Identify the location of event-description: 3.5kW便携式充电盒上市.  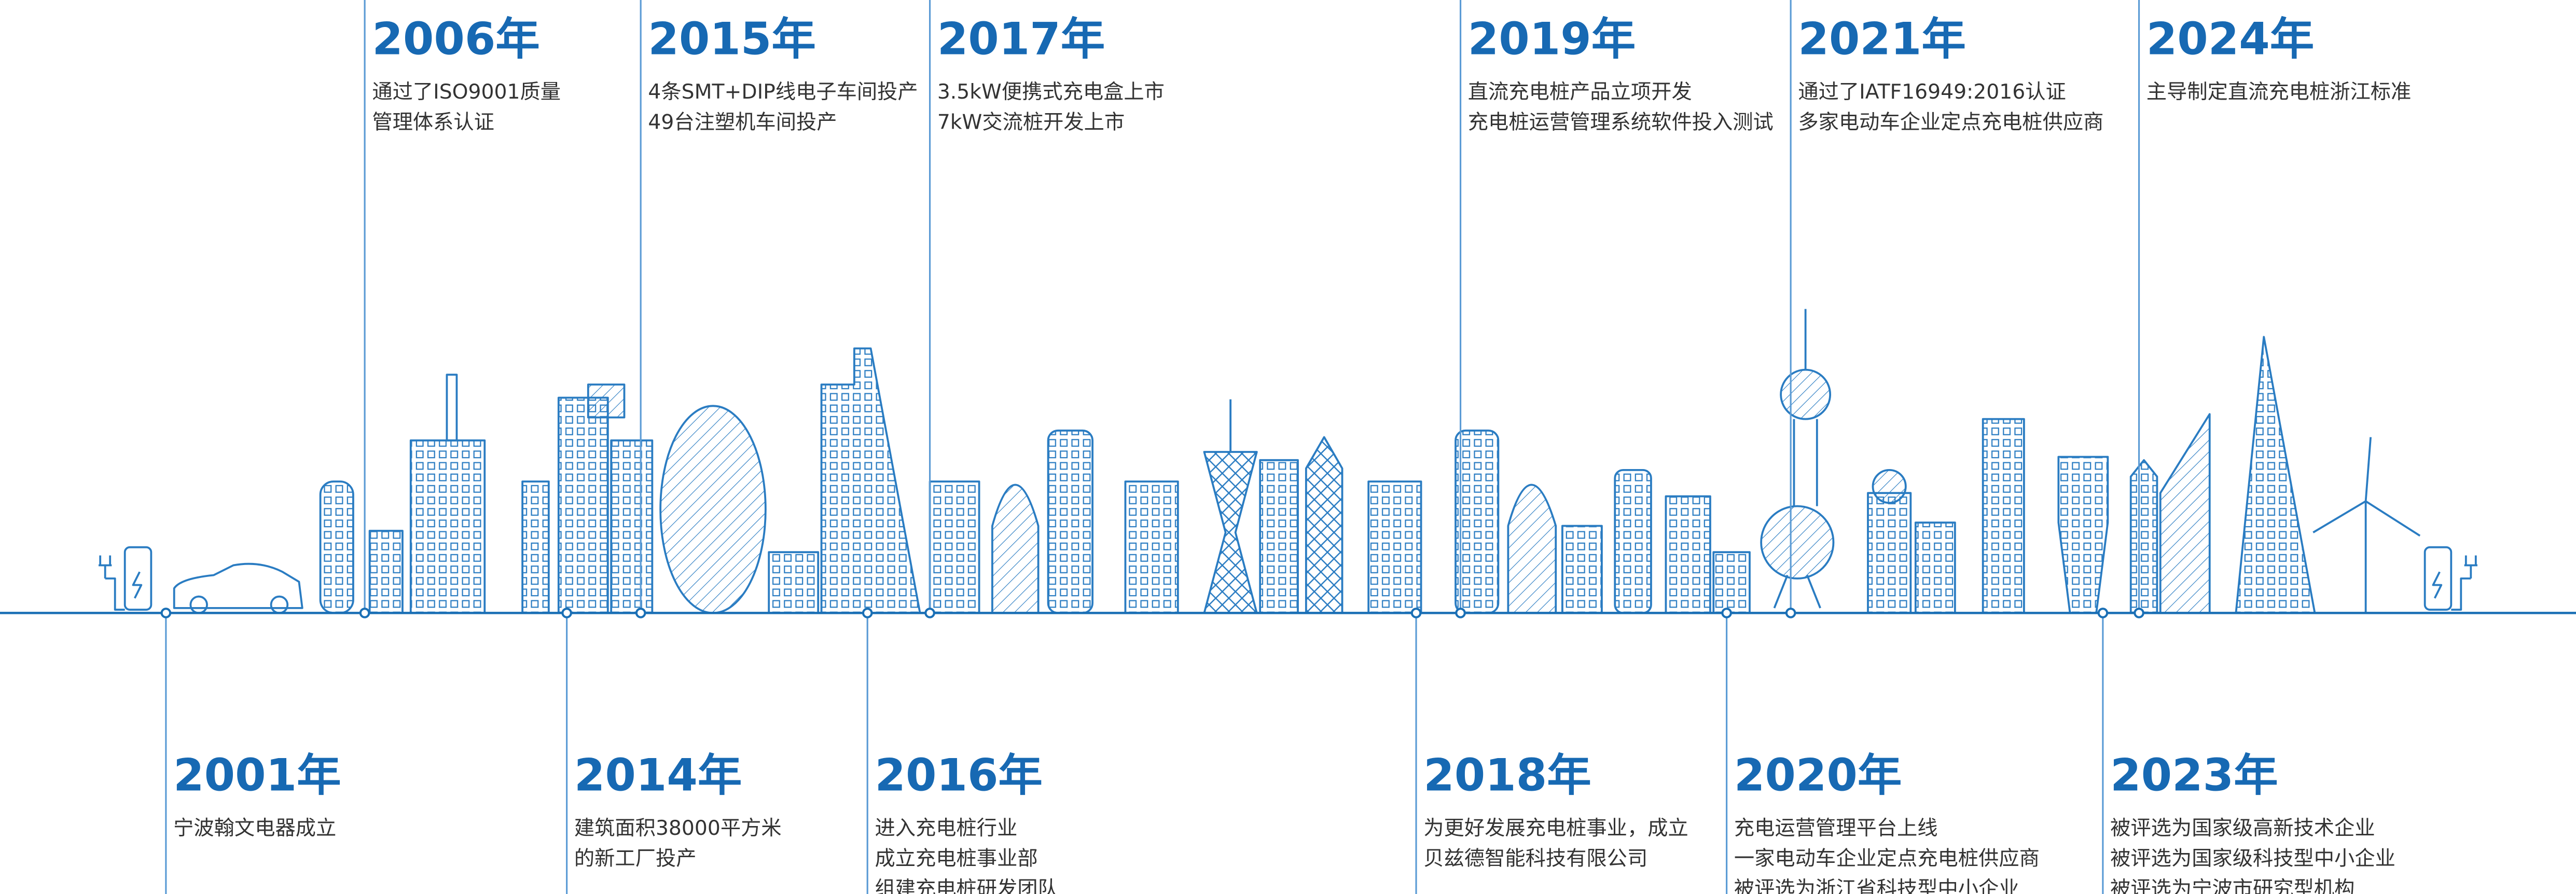
(1051, 92).